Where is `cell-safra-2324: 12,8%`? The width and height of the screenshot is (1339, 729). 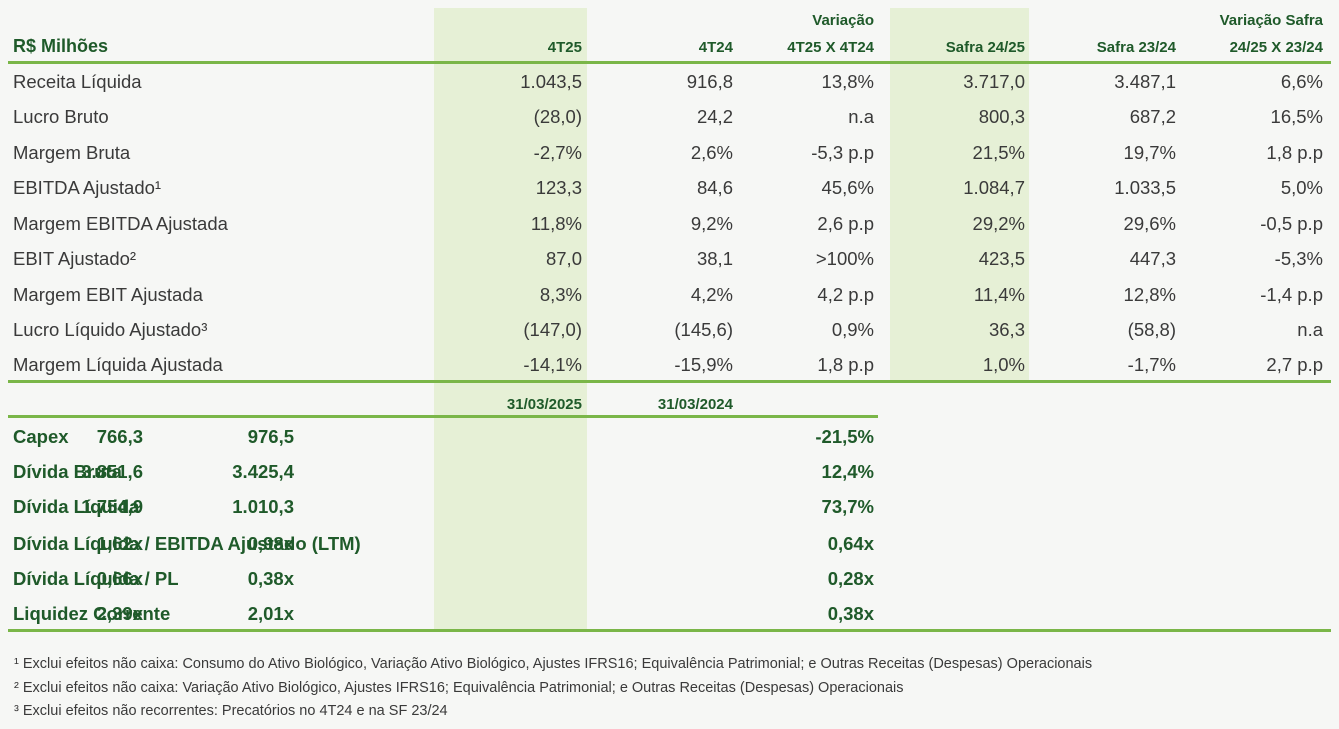 cell-safra-2324: 12,8% is located at coordinates (1149, 294).